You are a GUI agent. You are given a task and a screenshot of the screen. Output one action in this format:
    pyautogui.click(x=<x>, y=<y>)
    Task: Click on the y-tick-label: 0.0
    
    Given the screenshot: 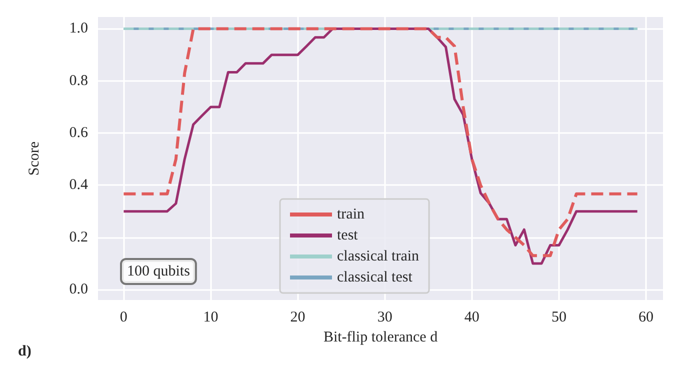 What is the action you would take?
    pyautogui.click(x=78, y=290)
    